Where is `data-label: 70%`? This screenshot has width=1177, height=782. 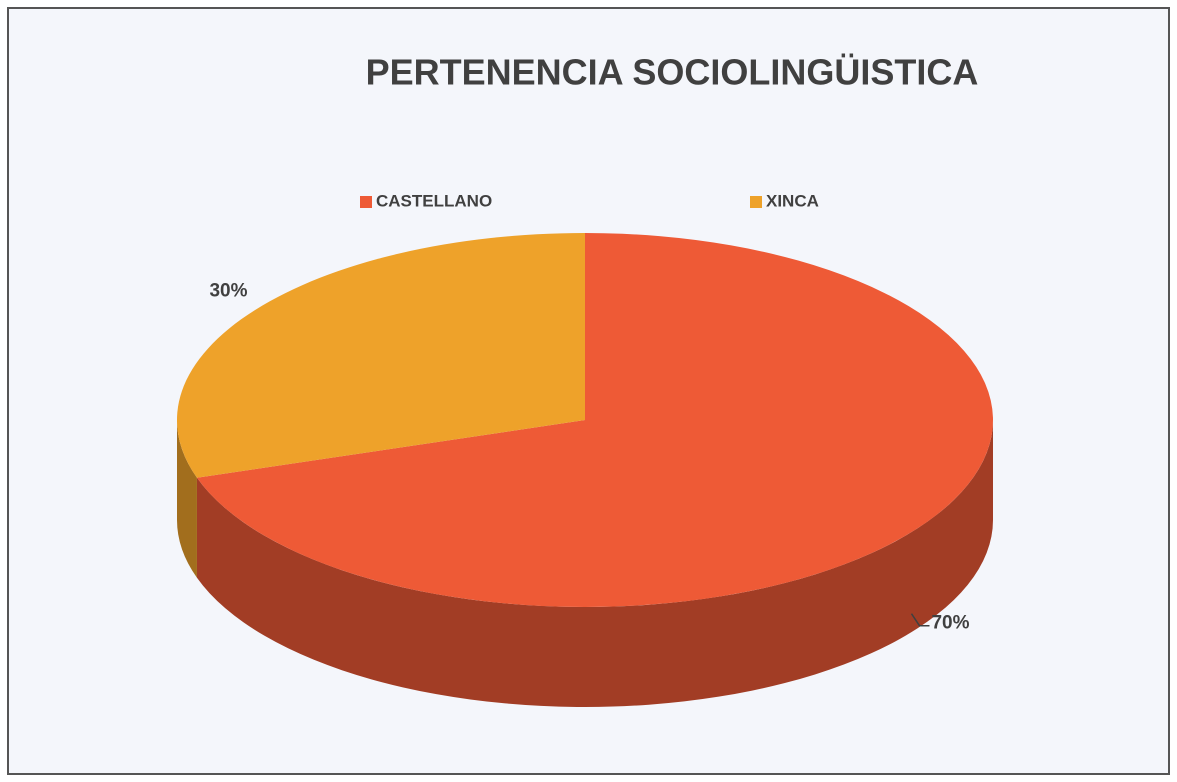 data-label: 70% is located at coordinates (950, 623).